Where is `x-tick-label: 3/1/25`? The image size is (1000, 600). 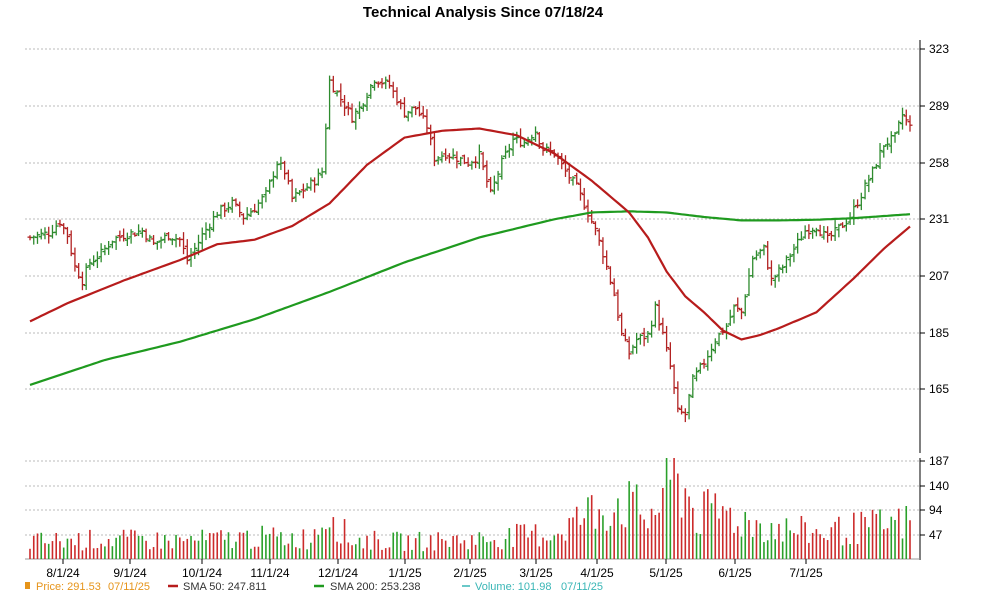 x-tick-label: 3/1/25 is located at coordinates (536, 573).